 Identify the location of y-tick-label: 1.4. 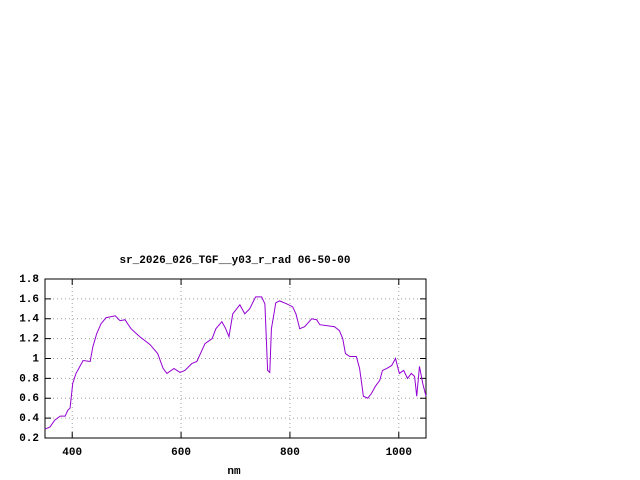
(29, 320).